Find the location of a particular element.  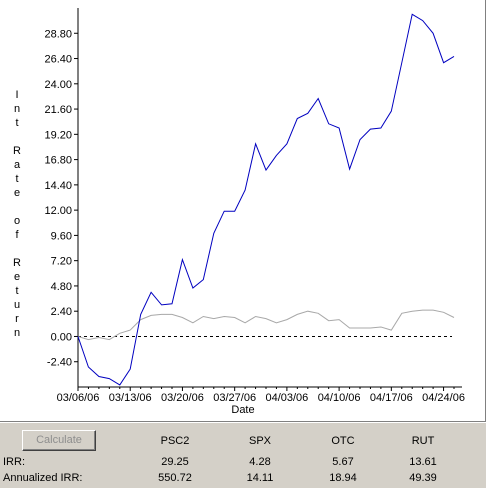

y-axis-label-char: a is located at coordinates (17, 165).